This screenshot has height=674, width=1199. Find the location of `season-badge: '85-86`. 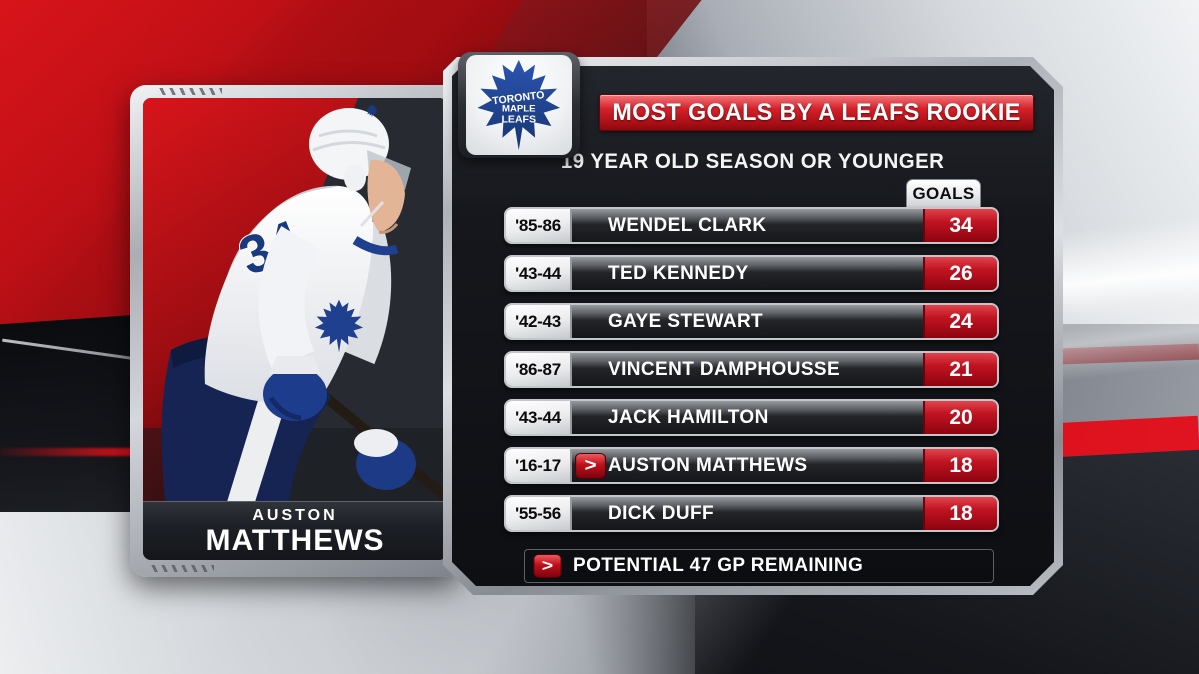

season-badge: '85-86 is located at coordinates (539, 225).